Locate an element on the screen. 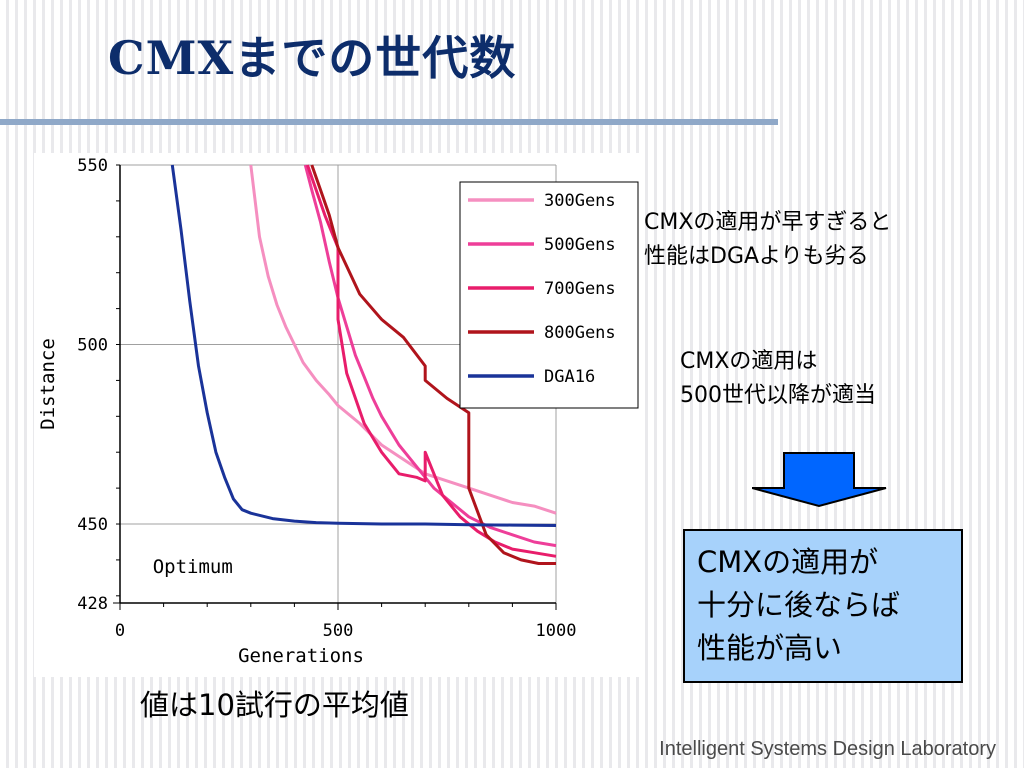  x-tick-label-500: 500 is located at coordinates (338, 631).